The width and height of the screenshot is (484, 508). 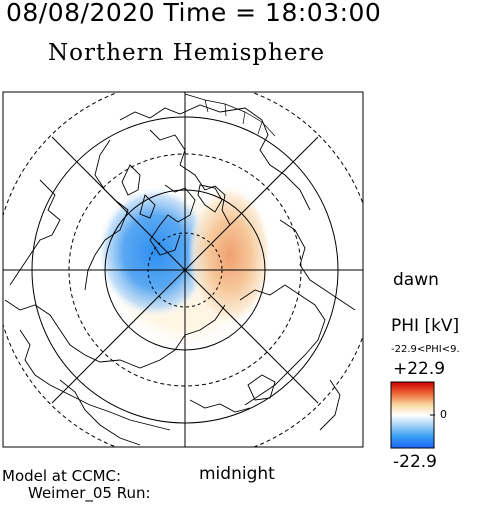 I want to click on run-label: Weimer_05 Run:, so click(x=89, y=493).